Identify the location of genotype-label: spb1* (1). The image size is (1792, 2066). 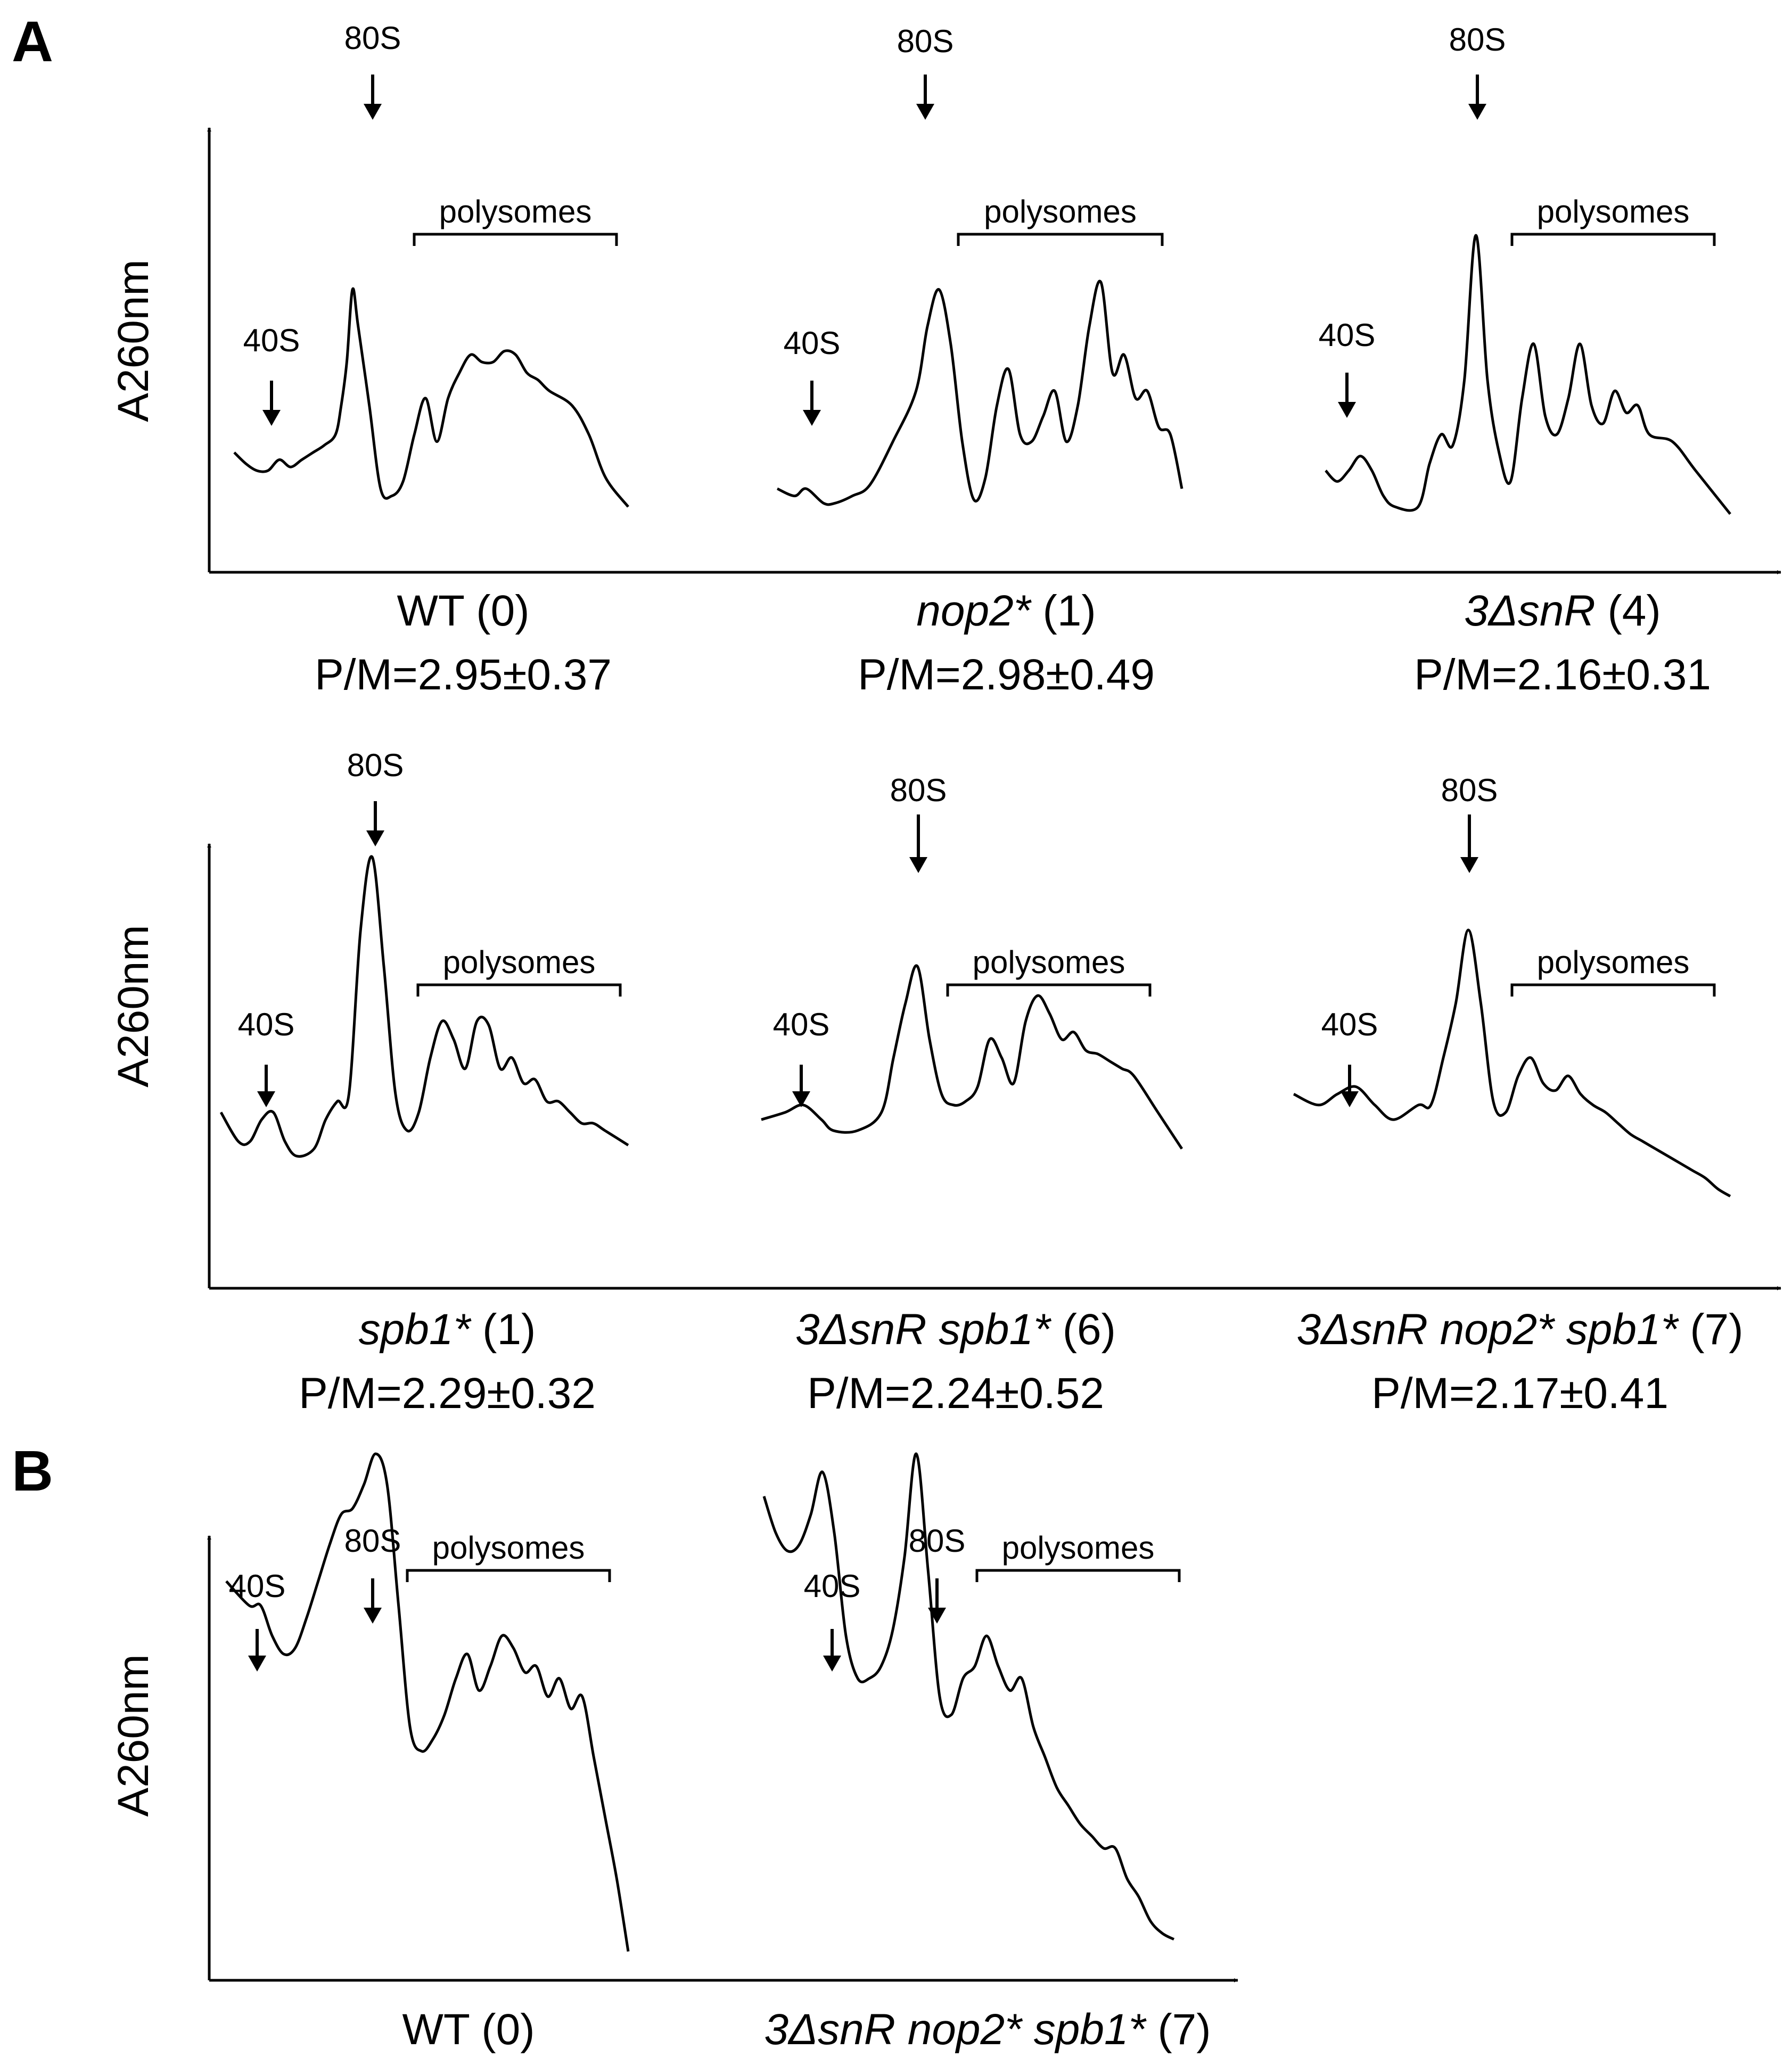
(447, 1329).